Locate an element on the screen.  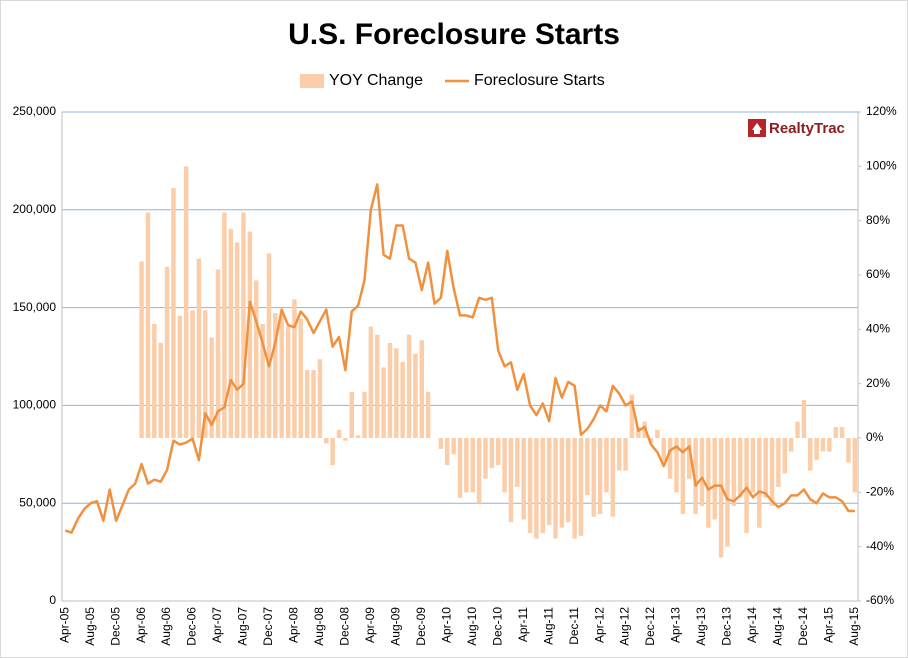
x-tick-label: Aug-13 is located at coordinates (701, 626).